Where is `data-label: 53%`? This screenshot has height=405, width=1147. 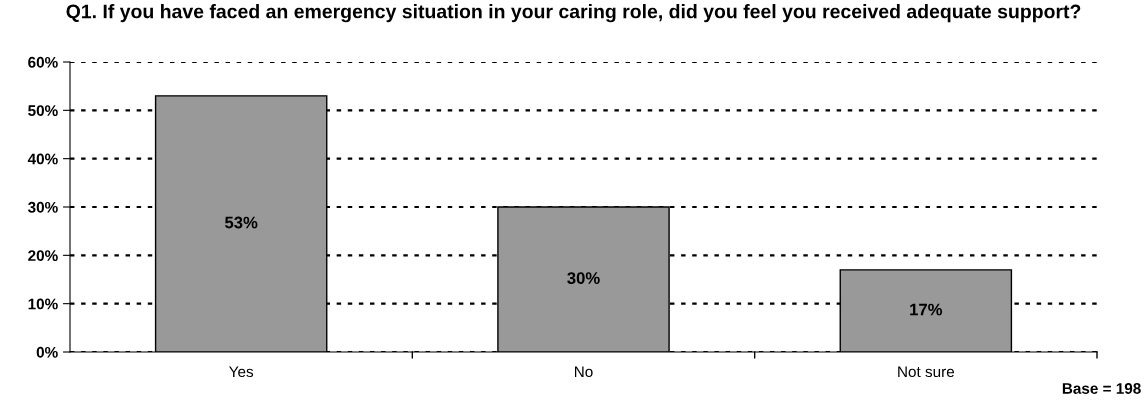 data-label: 53% is located at coordinates (241, 222).